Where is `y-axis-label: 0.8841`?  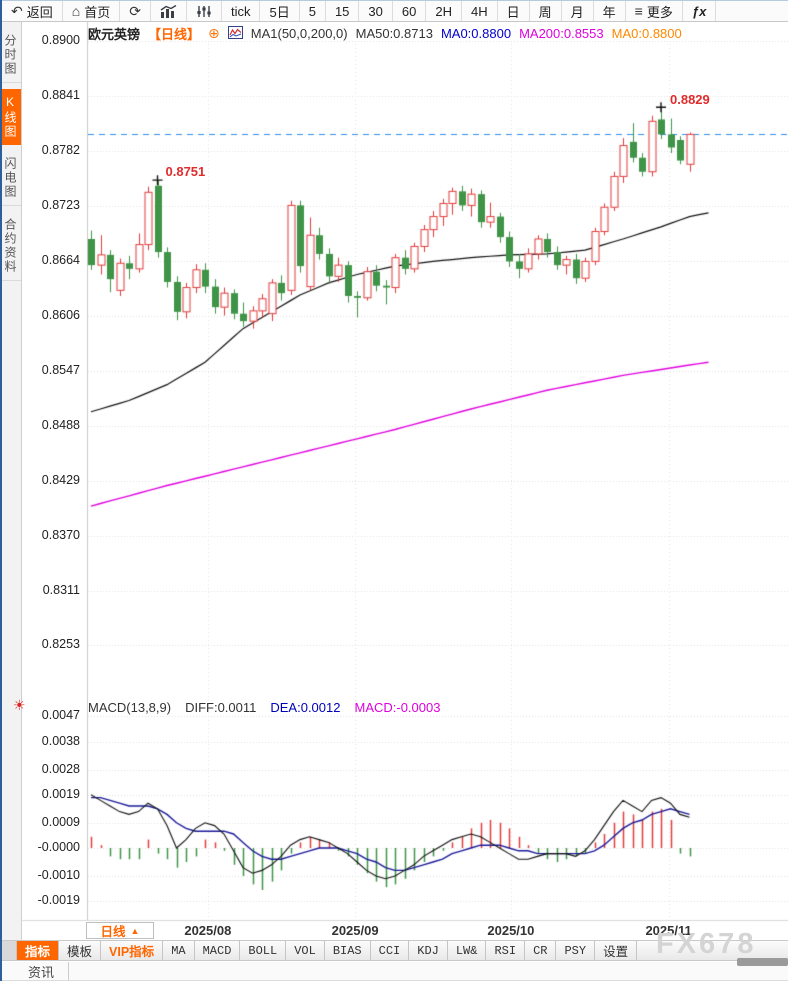
y-axis-label: 0.8841 is located at coordinates (60, 95).